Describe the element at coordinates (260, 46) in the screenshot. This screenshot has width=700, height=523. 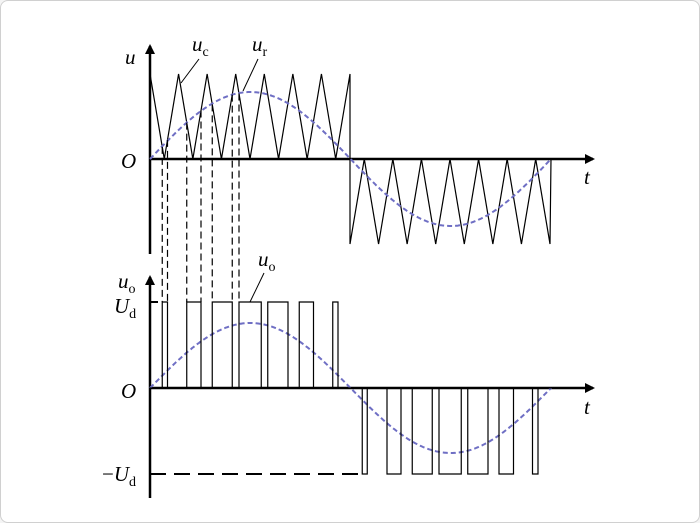
I see `reference-label: ur` at that location.